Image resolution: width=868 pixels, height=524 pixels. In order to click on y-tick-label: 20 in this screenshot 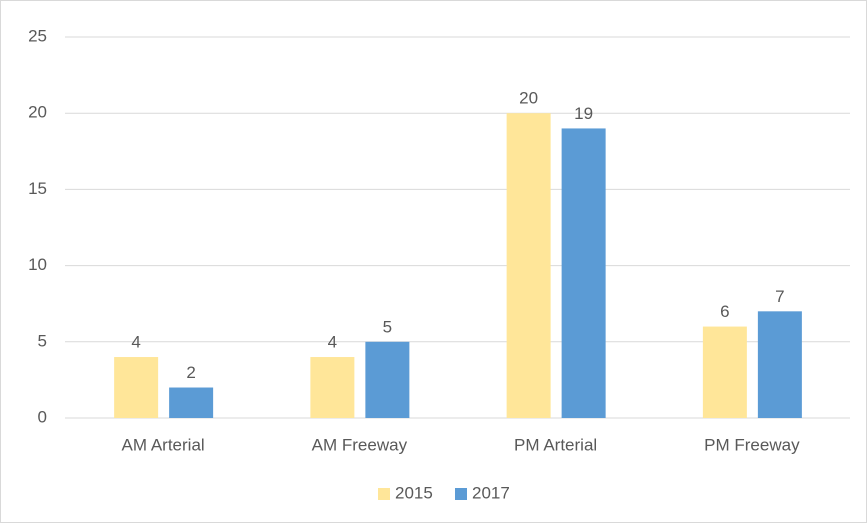, I will do `click(37, 112)`.